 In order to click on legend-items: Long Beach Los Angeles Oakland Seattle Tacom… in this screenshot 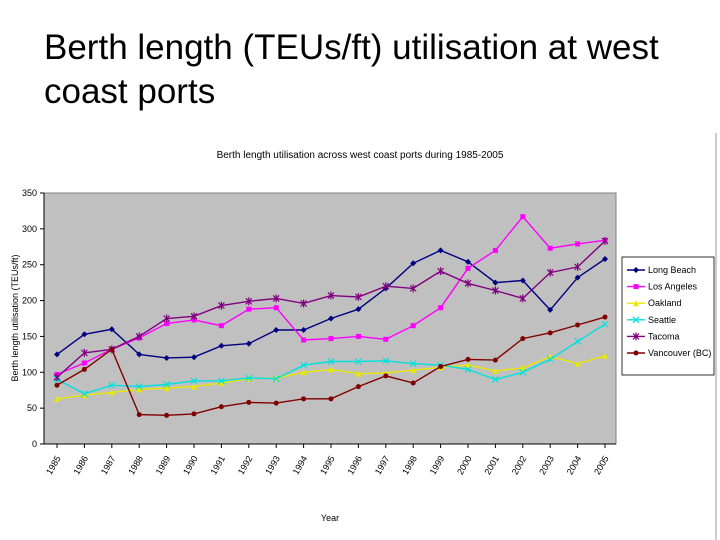, I will do `click(669, 311)`.